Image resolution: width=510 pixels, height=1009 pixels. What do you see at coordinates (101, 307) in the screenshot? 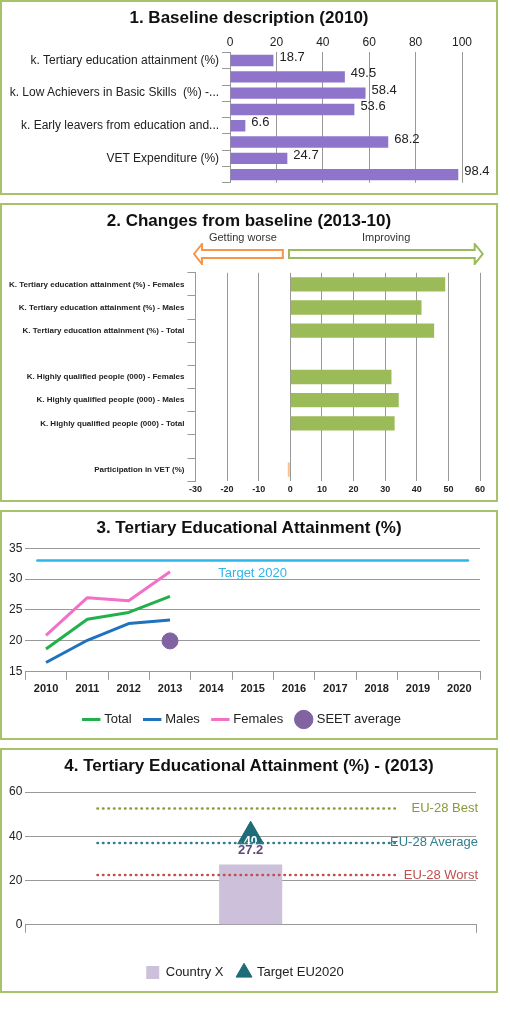
I see `y-tick-label: K. Tertiary education attainment (%) - Males` at bounding box center [101, 307].